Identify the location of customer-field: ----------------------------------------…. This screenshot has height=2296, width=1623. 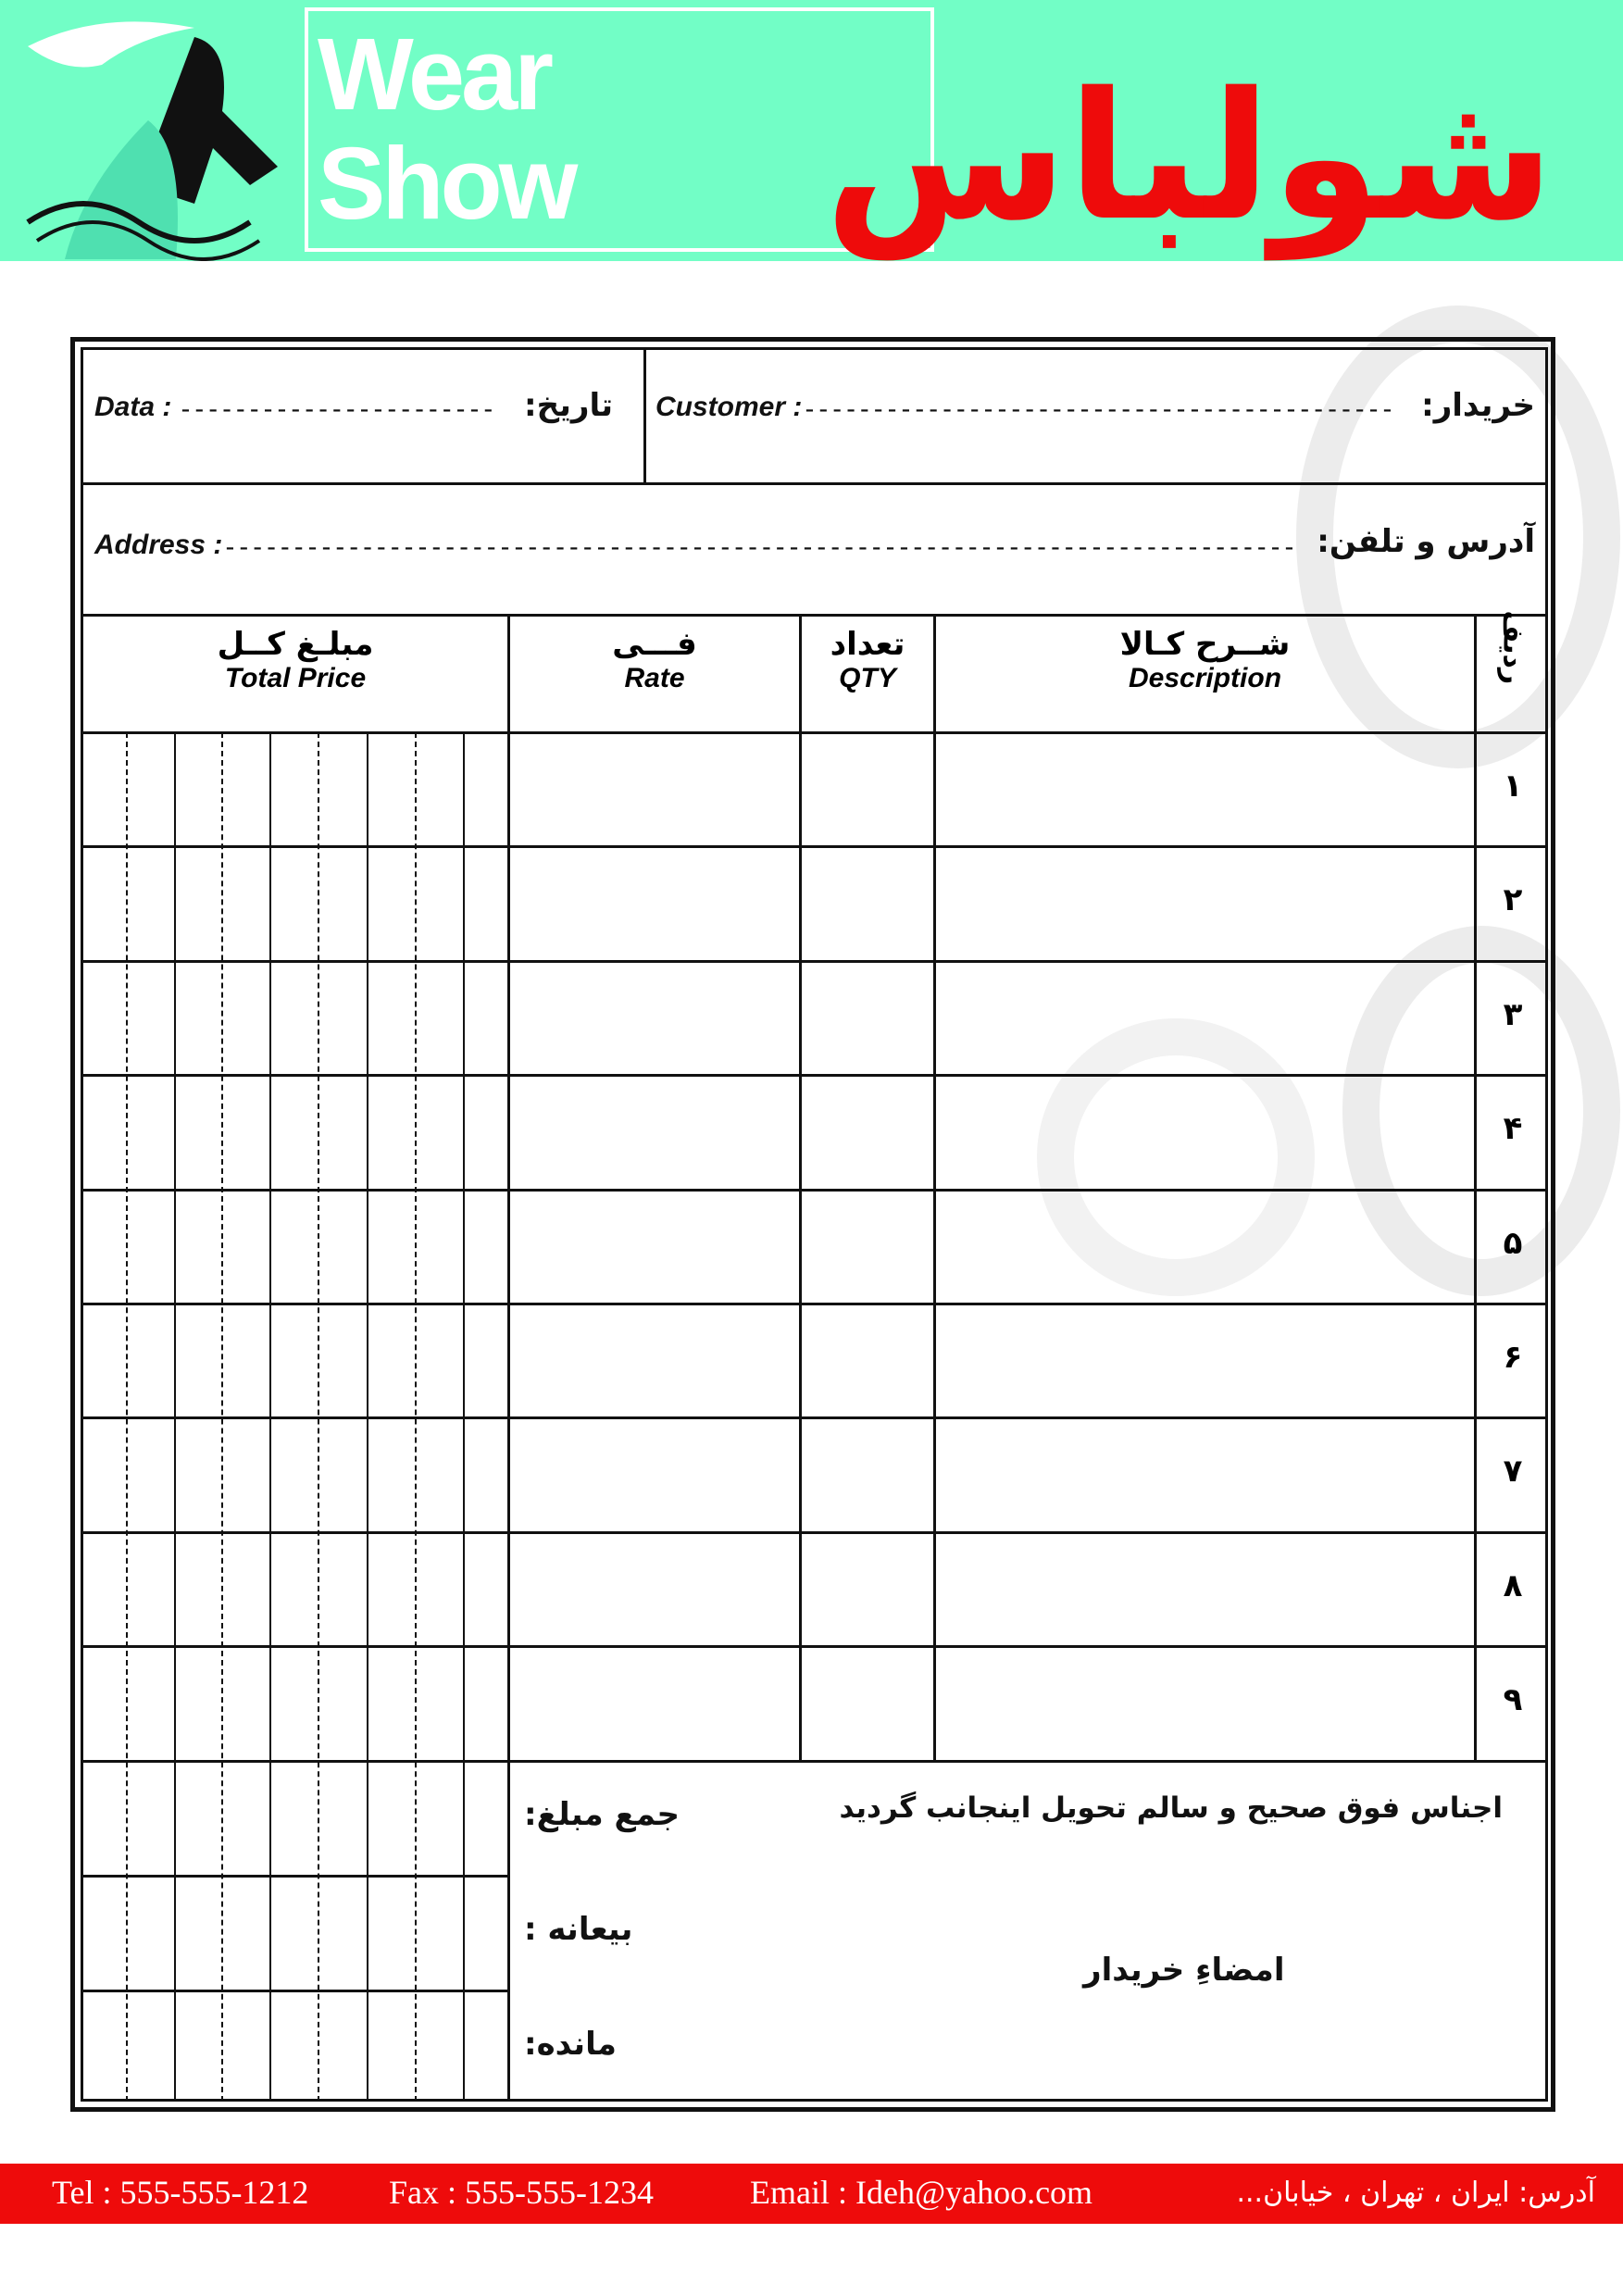
(1098, 408).